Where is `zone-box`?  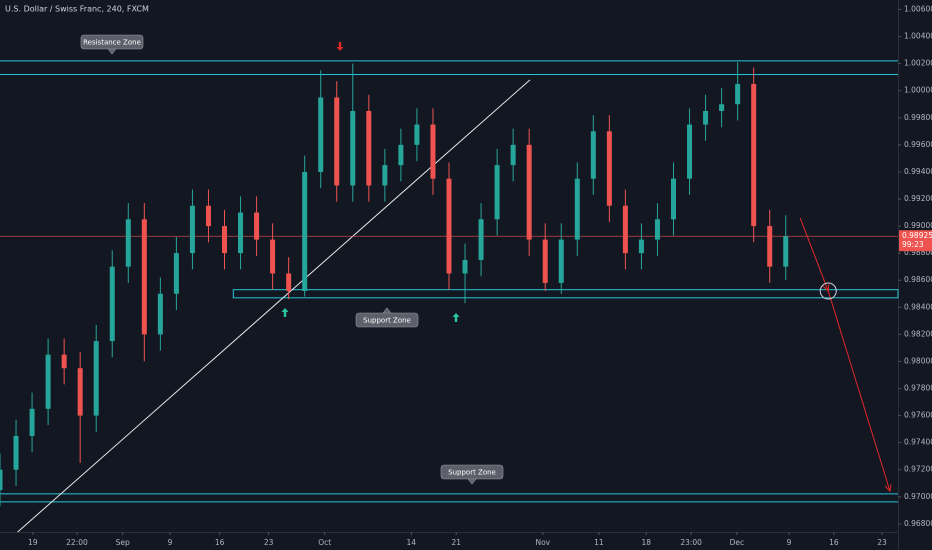 zone-box is located at coordinates (565, 294).